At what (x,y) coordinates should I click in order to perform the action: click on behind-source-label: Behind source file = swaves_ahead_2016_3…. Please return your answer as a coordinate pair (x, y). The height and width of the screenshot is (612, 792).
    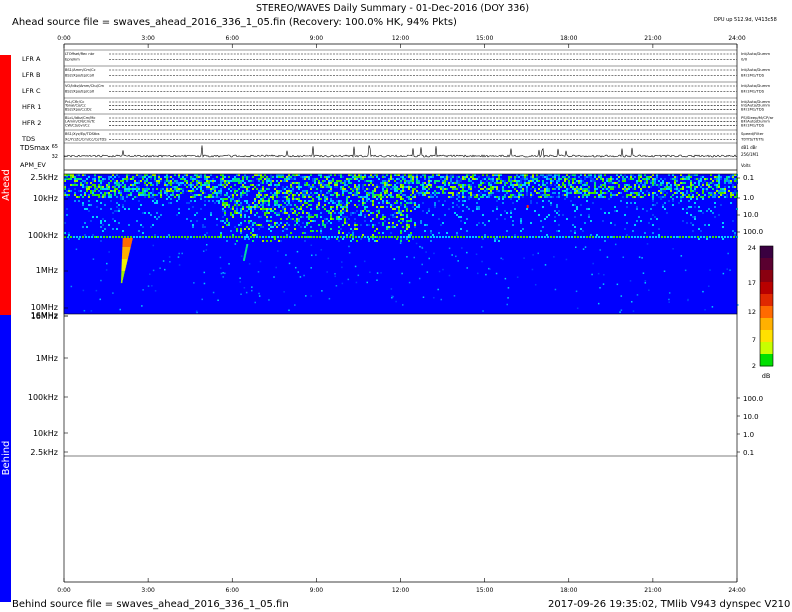
    Looking at the image, I should click on (150, 604).